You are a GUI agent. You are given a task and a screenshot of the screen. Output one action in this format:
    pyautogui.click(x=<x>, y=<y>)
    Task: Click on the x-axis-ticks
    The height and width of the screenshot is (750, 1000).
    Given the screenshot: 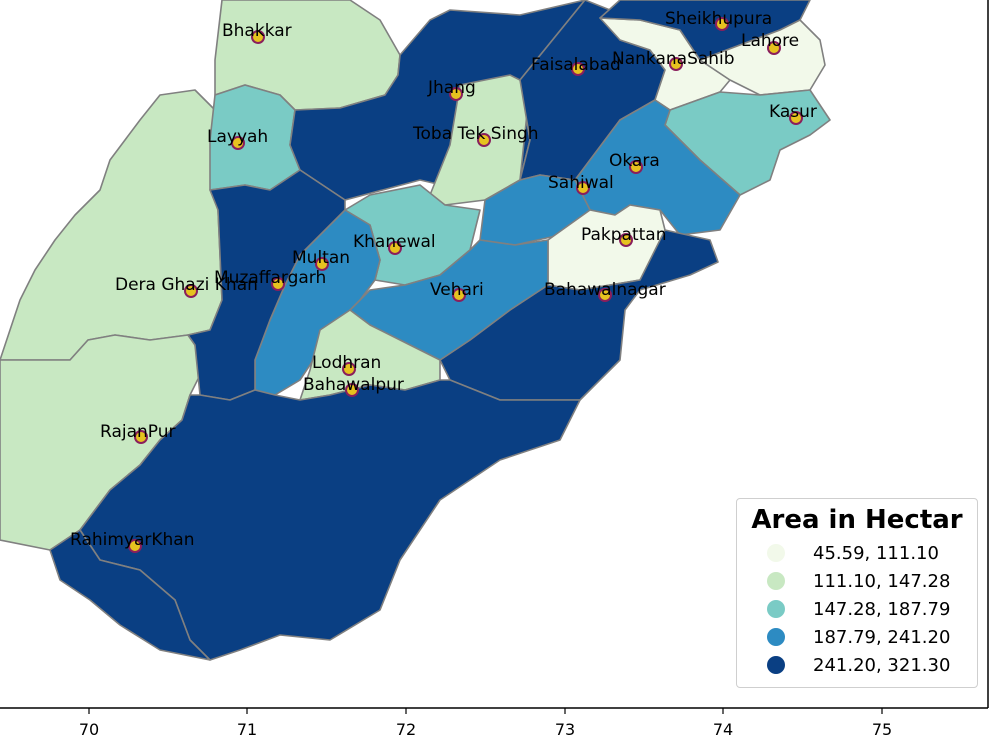 What is the action you would take?
    pyautogui.click(x=485, y=711)
    